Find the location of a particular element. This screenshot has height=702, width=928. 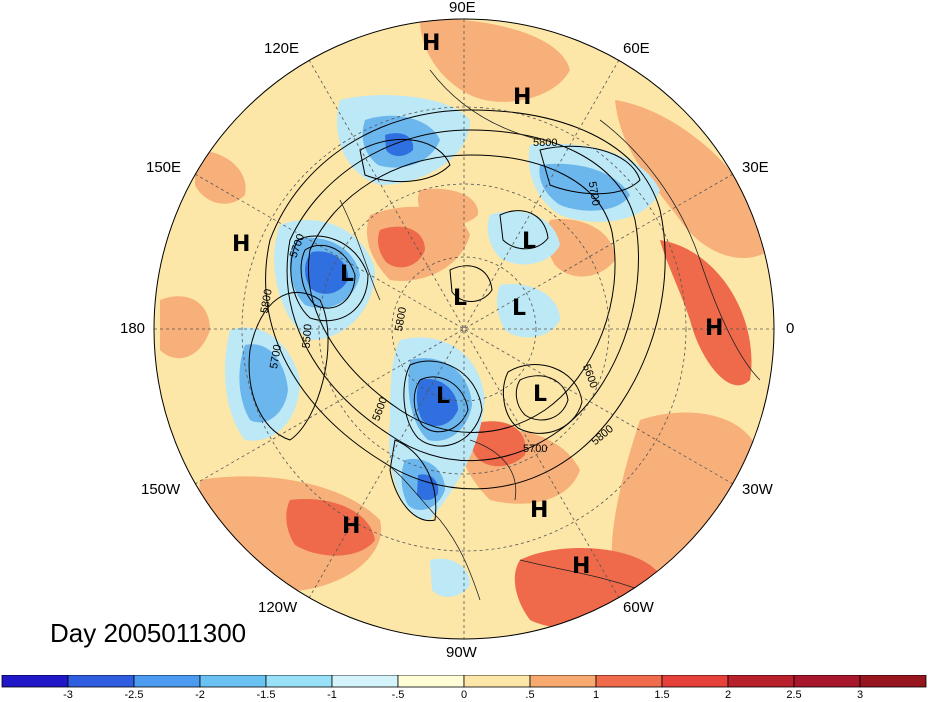

longitude-label-0: 0 is located at coordinates (790, 328).